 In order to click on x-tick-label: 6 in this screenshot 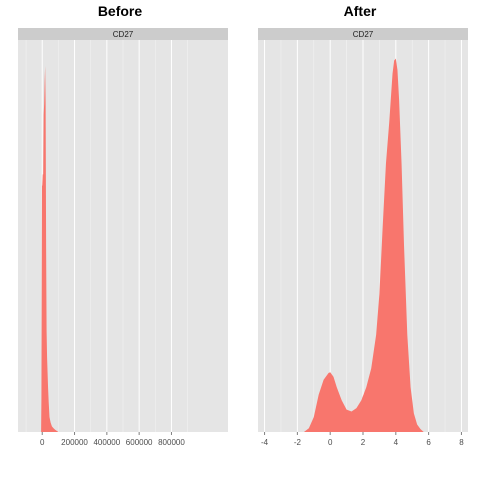, I will do `click(428, 442)`.